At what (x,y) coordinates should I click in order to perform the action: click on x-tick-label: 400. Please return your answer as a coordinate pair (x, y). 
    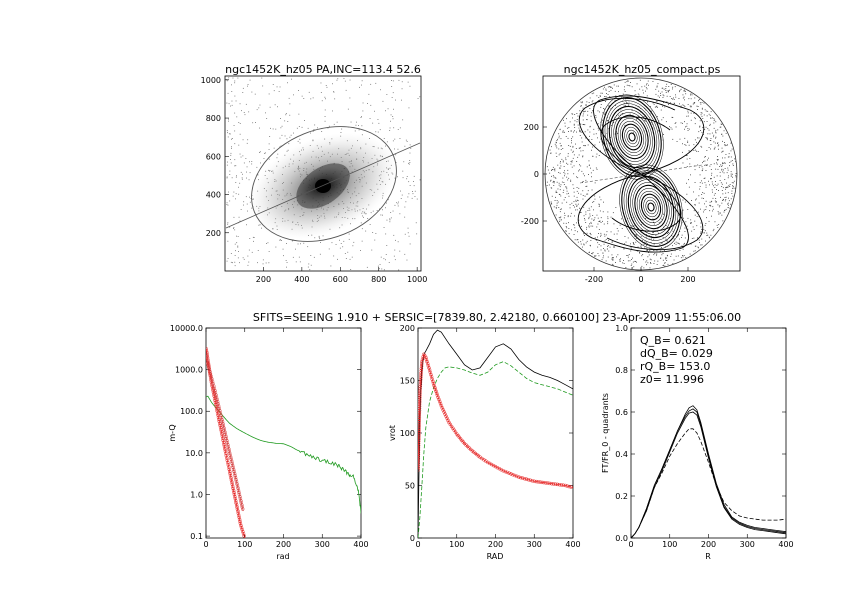
    Looking at the image, I should click on (572, 544).